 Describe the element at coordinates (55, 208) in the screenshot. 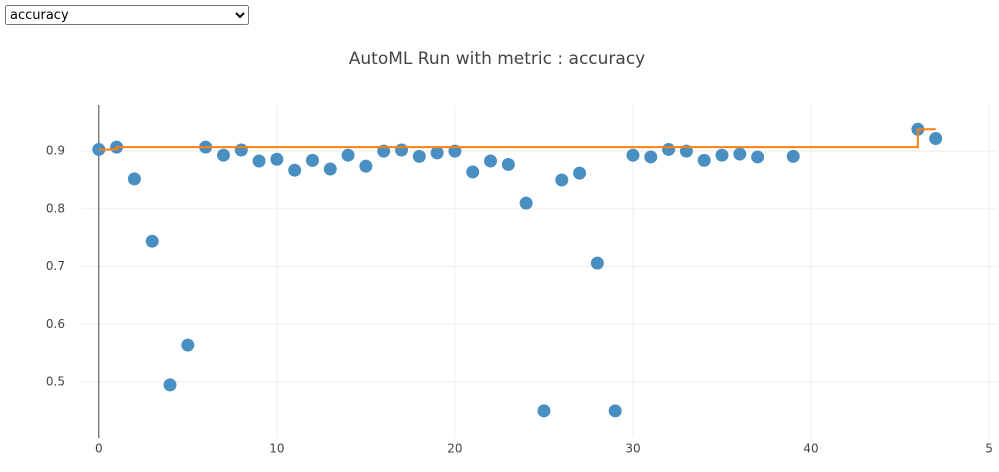

I see `y-tick-label: 0.8` at that location.